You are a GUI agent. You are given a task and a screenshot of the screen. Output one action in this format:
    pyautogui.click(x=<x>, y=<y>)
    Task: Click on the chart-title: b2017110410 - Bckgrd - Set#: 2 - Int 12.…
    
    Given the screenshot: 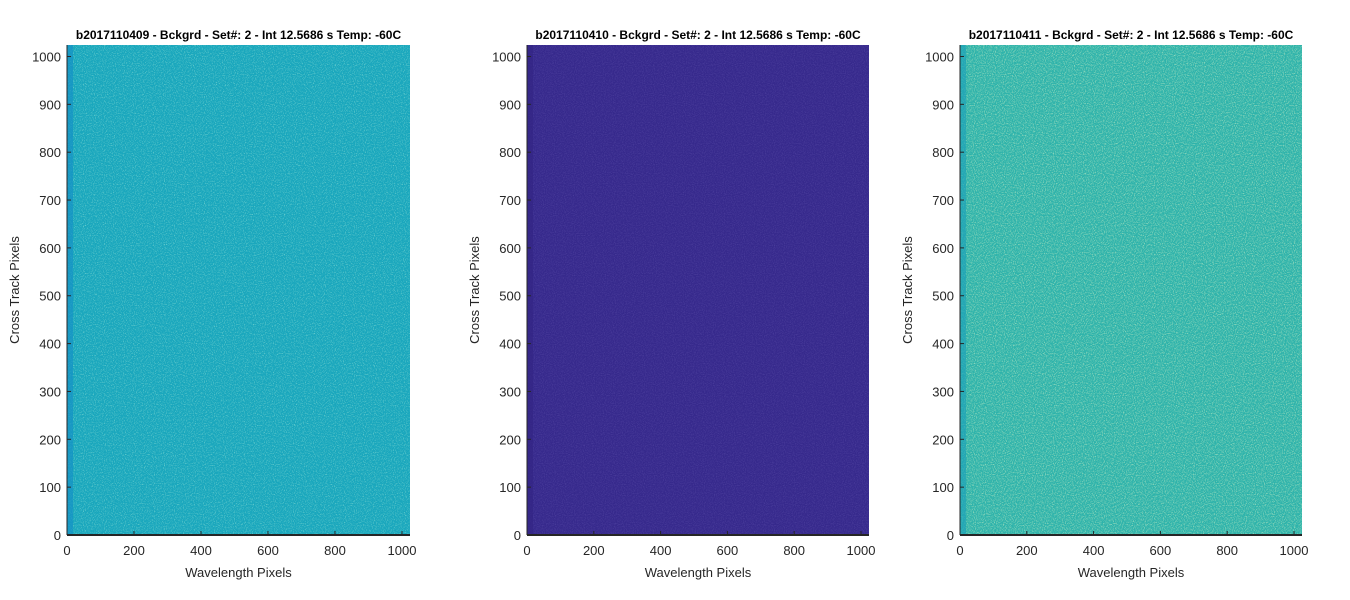 What is the action you would take?
    pyautogui.click(x=698, y=35)
    